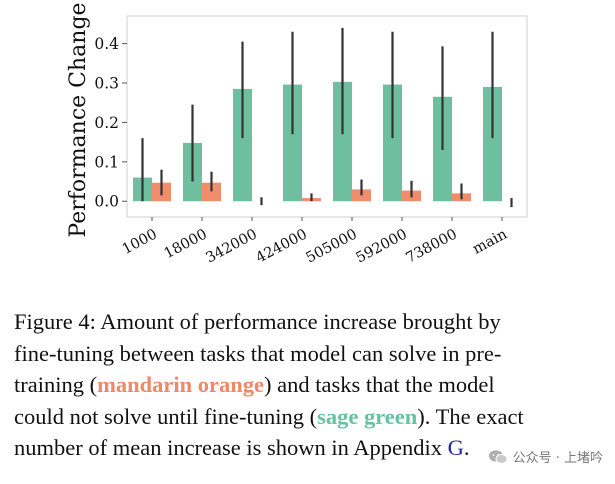 This screenshot has height=484, width=615. I want to click on legend-mandarin-orange: mandarin orange, so click(180, 384).